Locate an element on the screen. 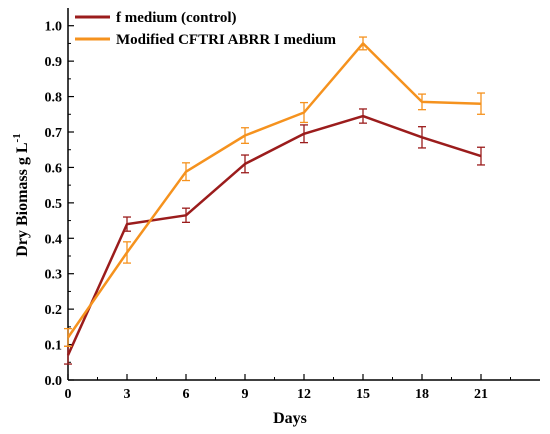 The image size is (550, 434). y-axis-title: Dry Biomass g L-1 is located at coordinates (21, 194).